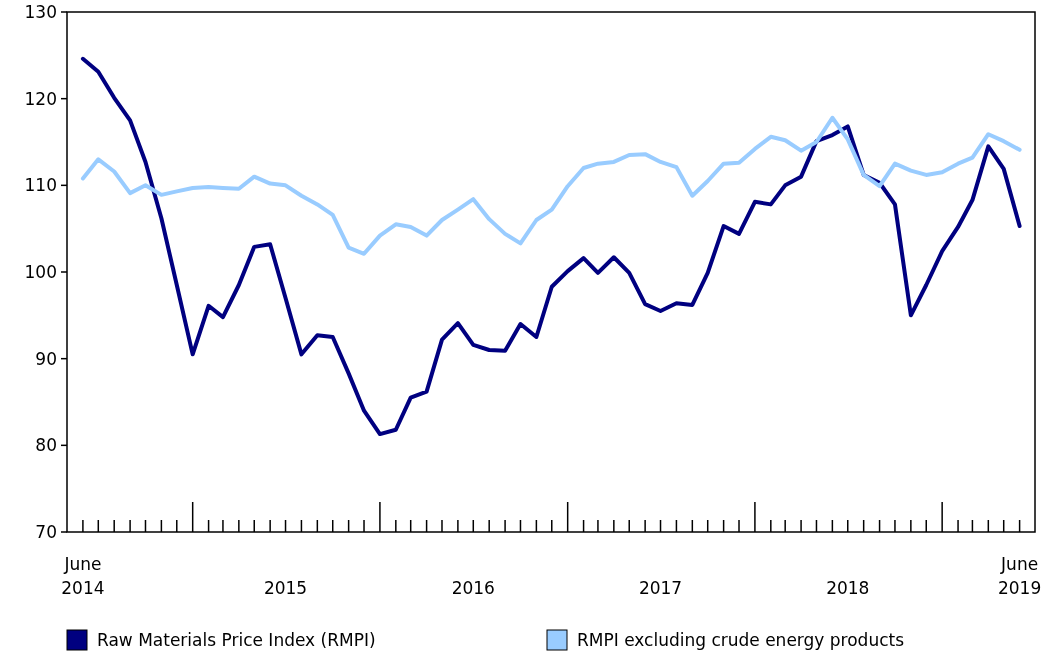 This screenshot has height=657, width=1051. What do you see at coordinates (83, 576) in the screenshot?
I see `x-tick-label: June 2014` at bounding box center [83, 576].